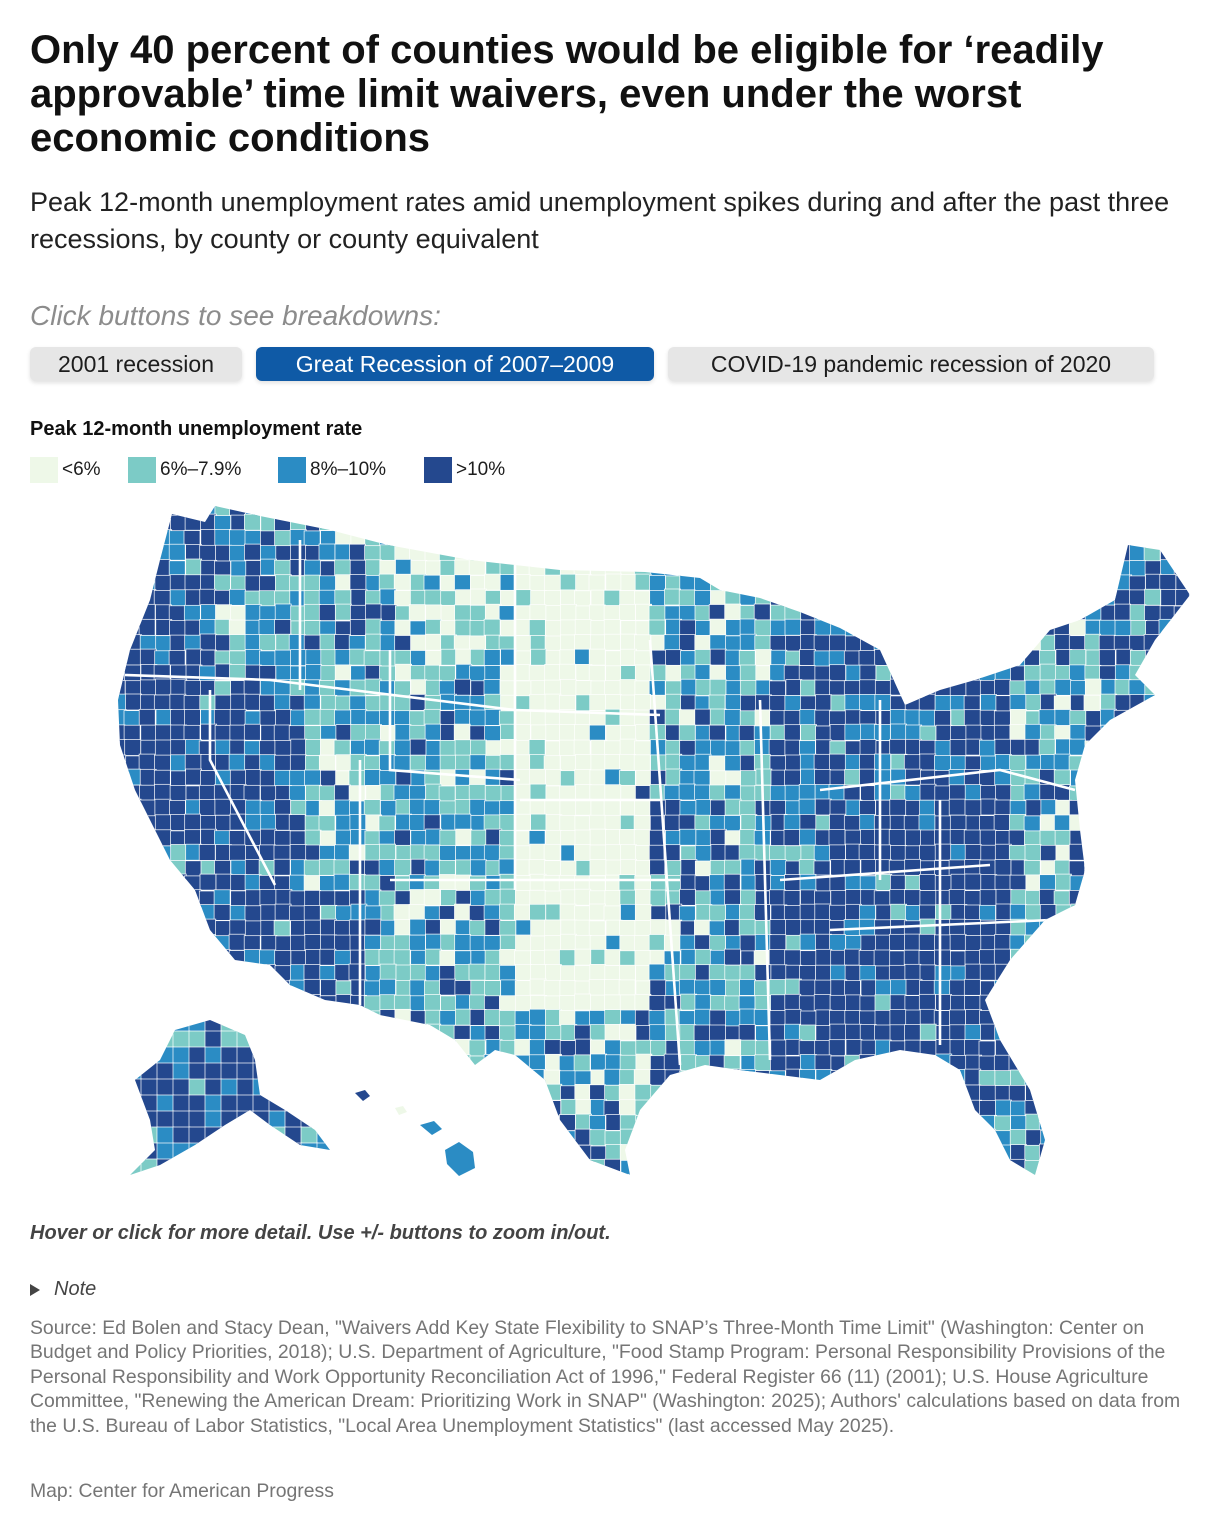 This screenshot has width=1220, height=1538. Describe the element at coordinates (455, 364) in the screenshot. I see `button-great-recession: Great Recession of 2007–2009` at that location.